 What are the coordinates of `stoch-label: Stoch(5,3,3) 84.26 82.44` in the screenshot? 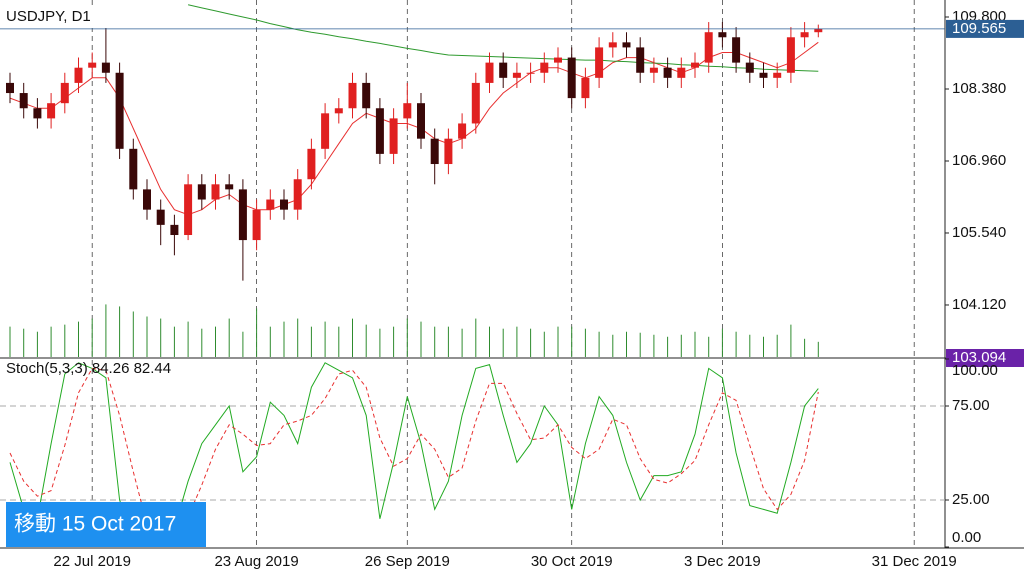 It's located at (88, 368).